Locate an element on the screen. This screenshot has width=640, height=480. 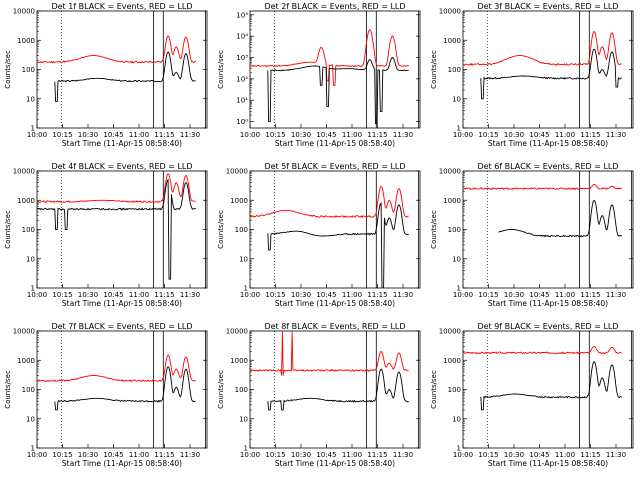
y-tick-label: 10¹ is located at coordinates (242, 101).